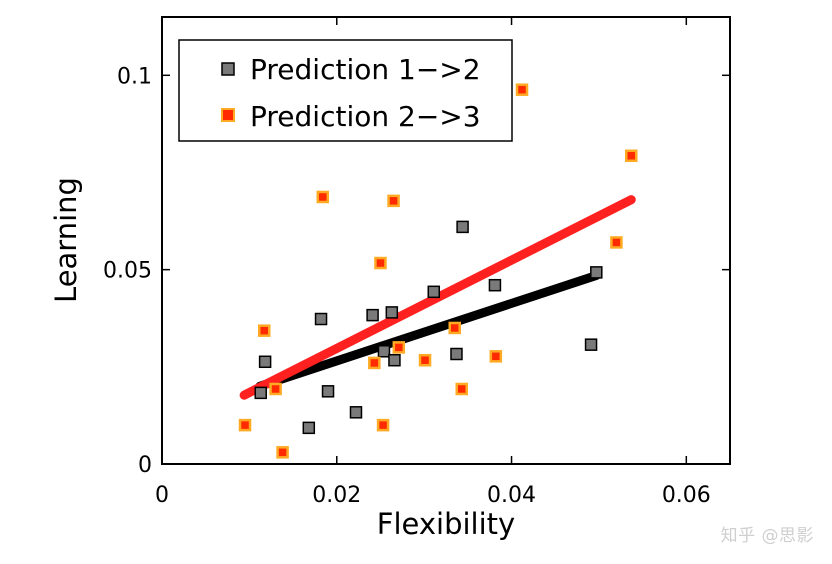  Describe the element at coordinates (336, 495) in the screenshot. I see `x-tick-label: 0.02` at that location.